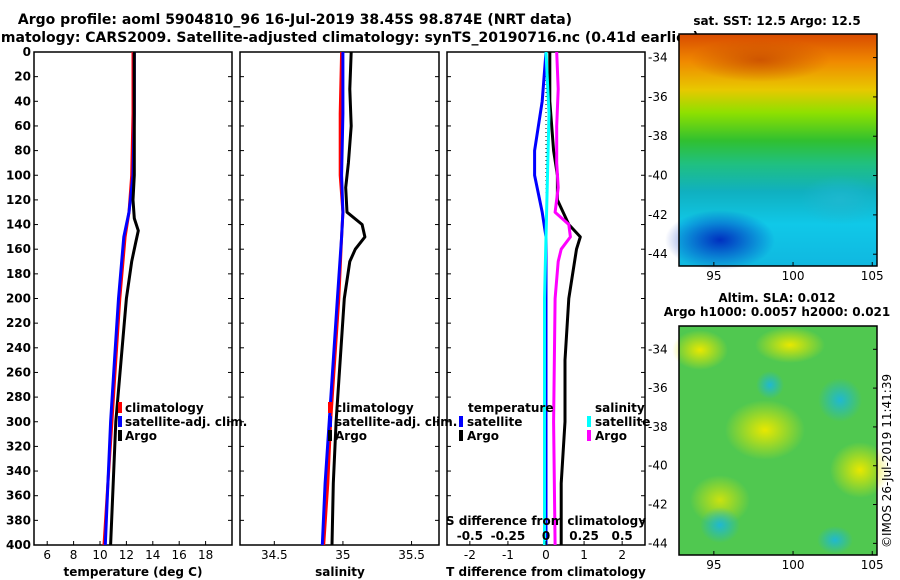  What do you see at coordinates (618, 422) in the screenshot?
I see `difference-legend-salinity: salinity satellite Argo` at bounding box center [618, 422].